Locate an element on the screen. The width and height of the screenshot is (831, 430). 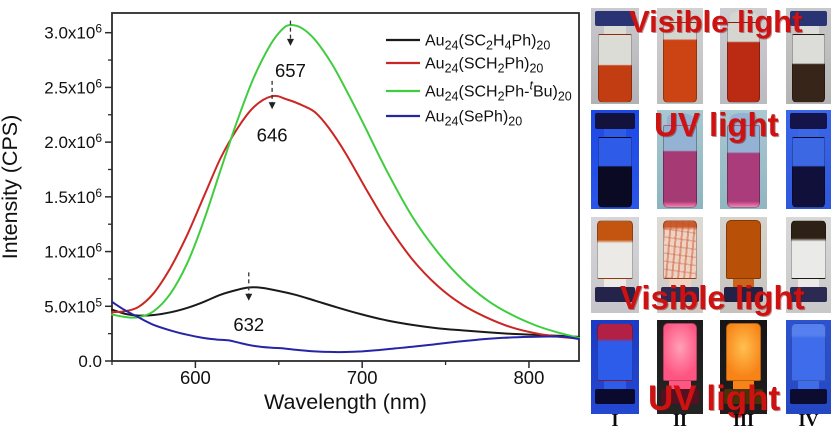
legend-label-SC2H4Ph: Au24(SC2H4Ph)20 is located at coordinates (487, 43).